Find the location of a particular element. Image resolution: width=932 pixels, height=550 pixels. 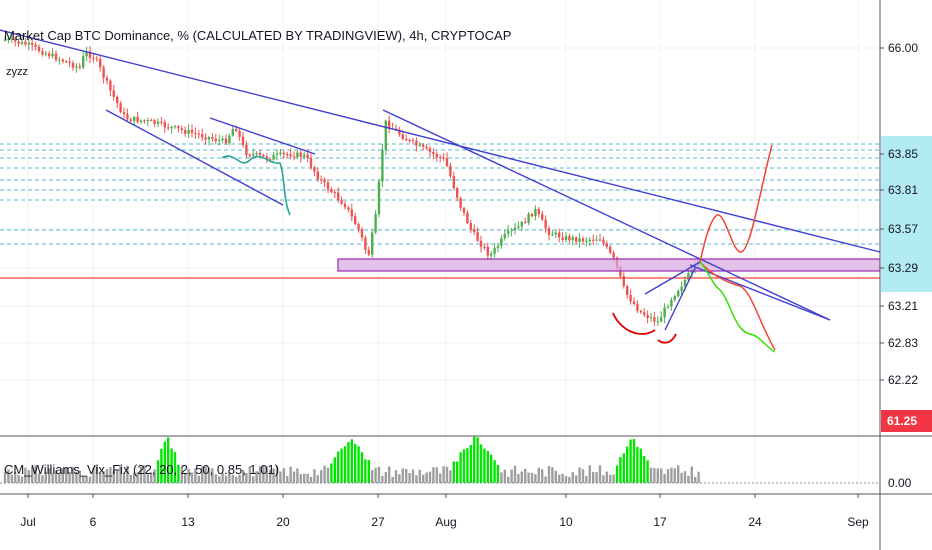

low-arc-left is located at coordinates (634, 323).